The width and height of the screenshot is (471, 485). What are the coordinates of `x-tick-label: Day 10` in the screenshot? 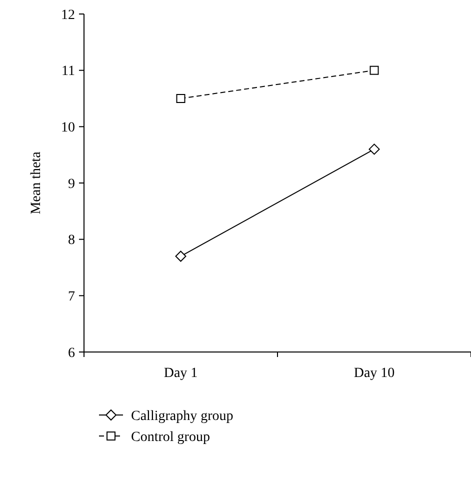 It's located at (374, 373).